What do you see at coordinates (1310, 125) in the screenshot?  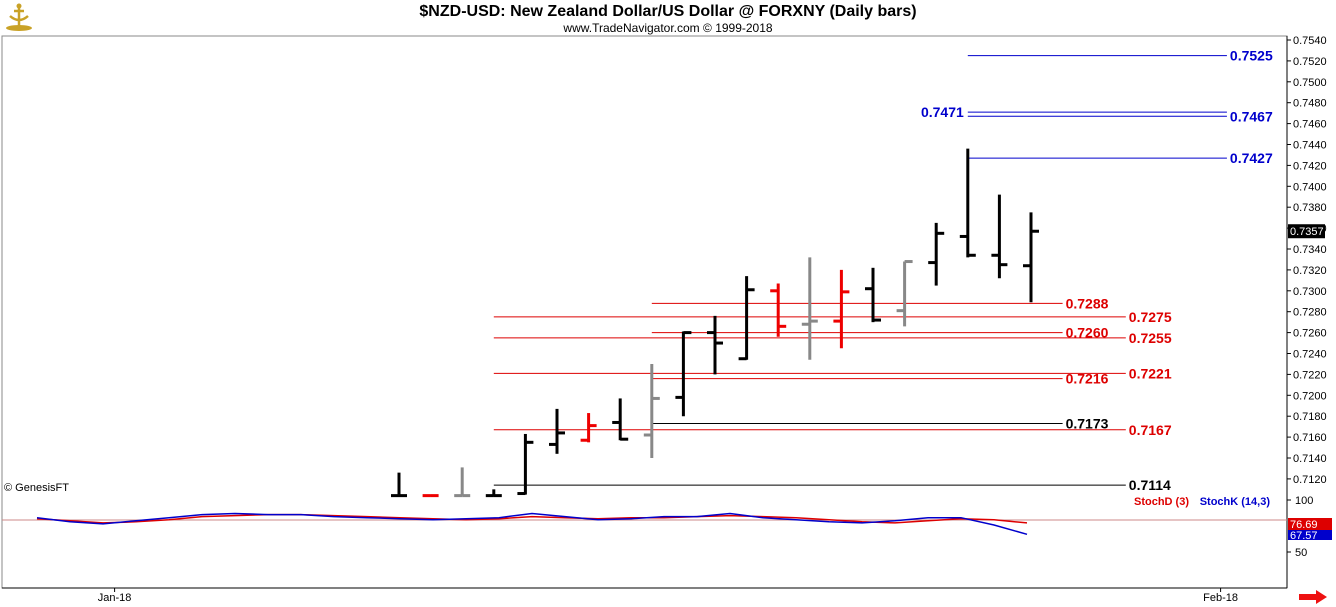 I see `price-tick-label: 0.7460` at bounding box center [1310, 125].